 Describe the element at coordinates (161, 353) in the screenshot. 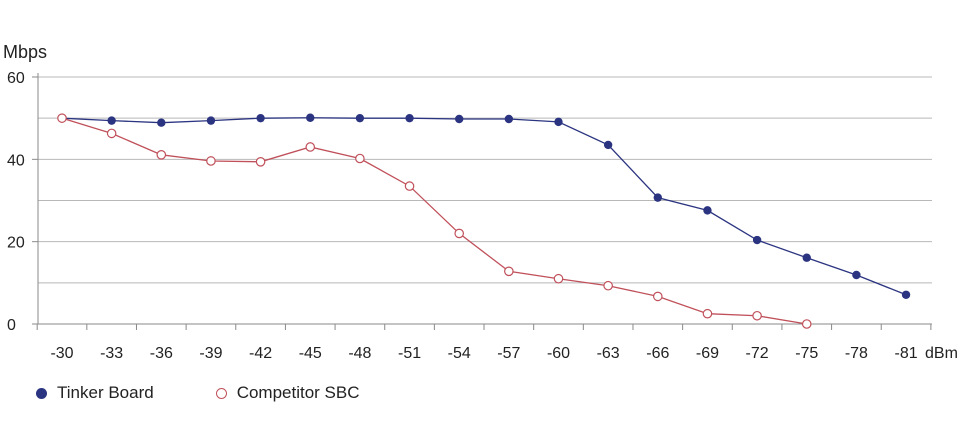

I see `x-tick-label: -36` at that location.